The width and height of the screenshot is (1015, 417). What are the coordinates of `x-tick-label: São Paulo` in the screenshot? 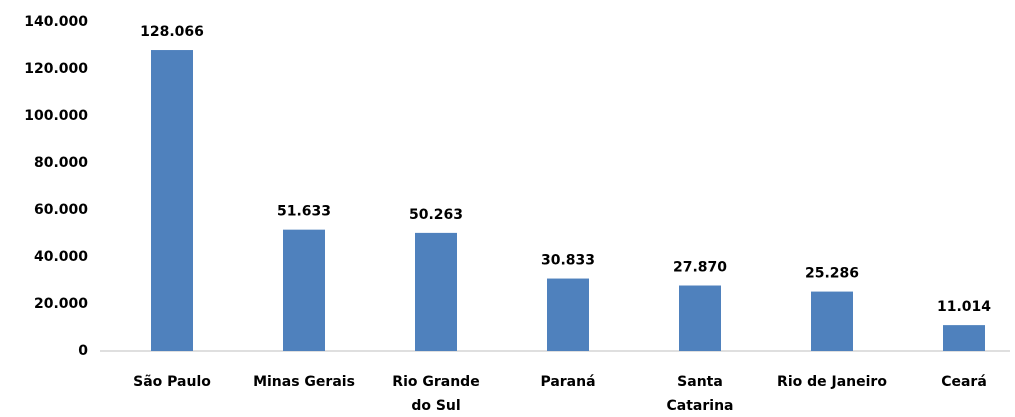 It's located at (172, 382).